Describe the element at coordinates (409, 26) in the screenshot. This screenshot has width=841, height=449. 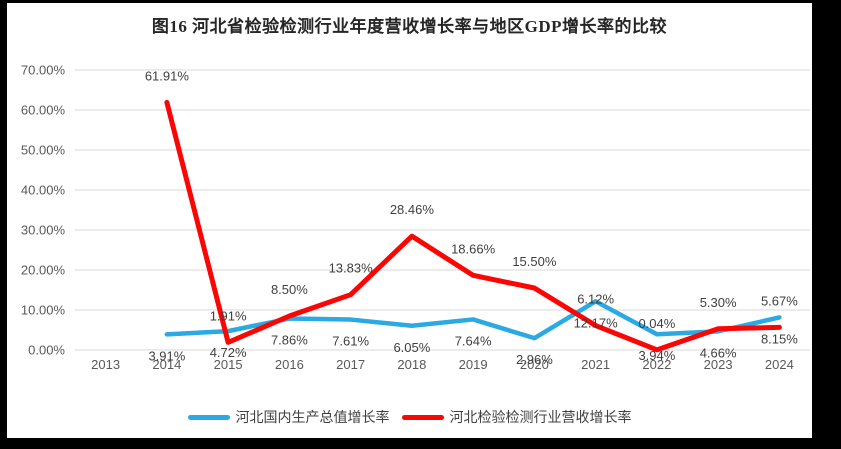
I see `chart-title: 图16 河北省检验检测行业年度营收增长率与地区GDP增长率的比较` at that location.